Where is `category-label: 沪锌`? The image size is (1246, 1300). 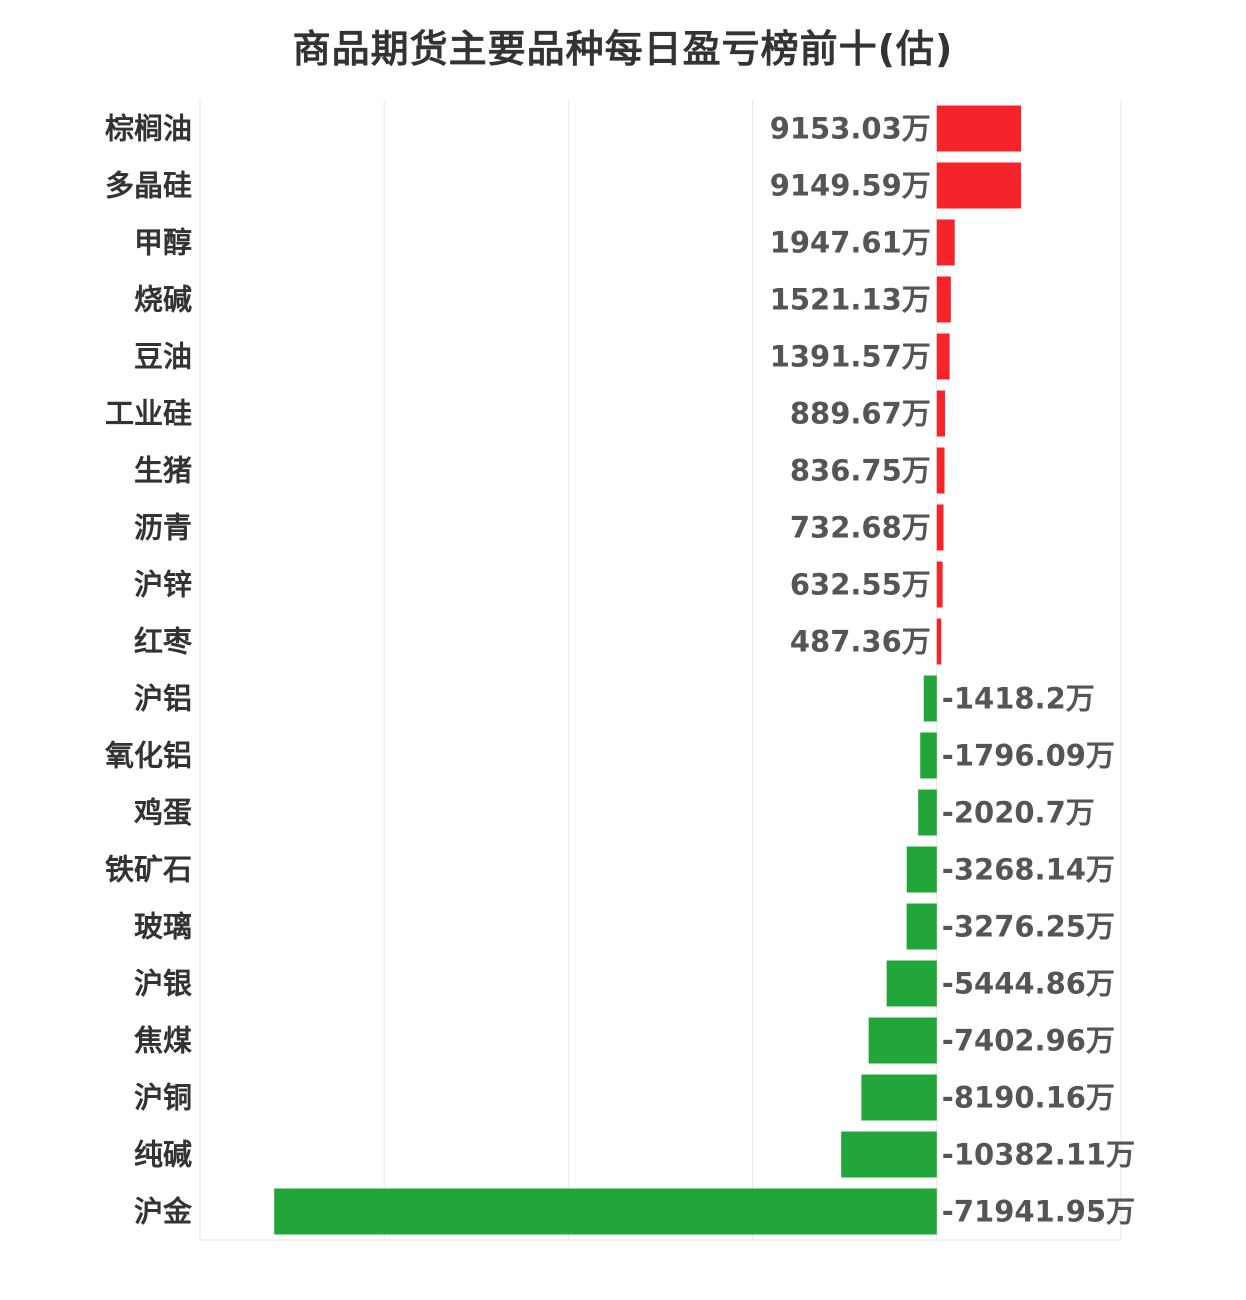
category-label: 沪锌 is located at coordinates (163, 585).